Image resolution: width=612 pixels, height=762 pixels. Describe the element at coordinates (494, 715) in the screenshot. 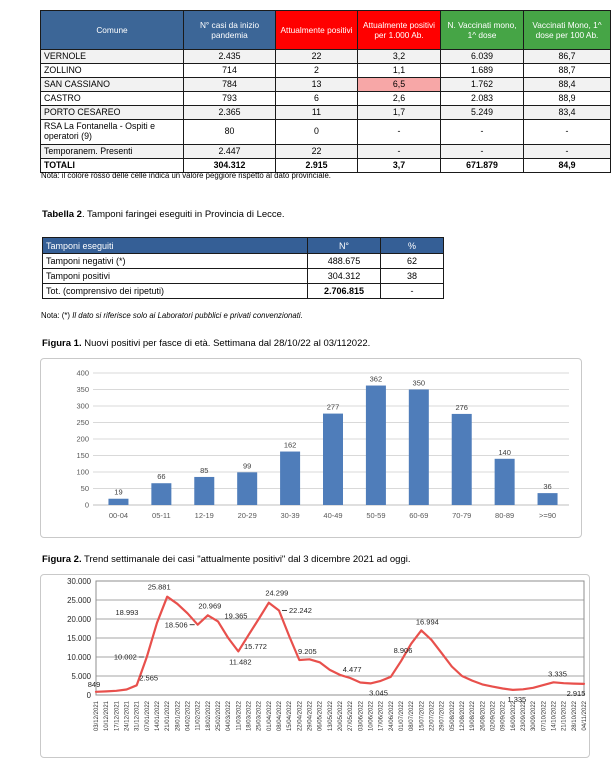

I see `x-axis-date-label: 02/09/2022` at that location.